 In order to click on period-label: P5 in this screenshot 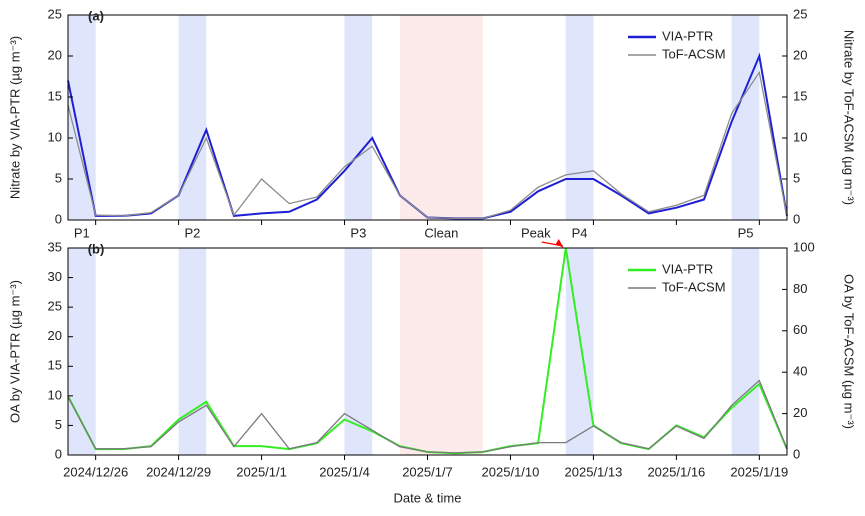, I will do `click(746, 232)`.